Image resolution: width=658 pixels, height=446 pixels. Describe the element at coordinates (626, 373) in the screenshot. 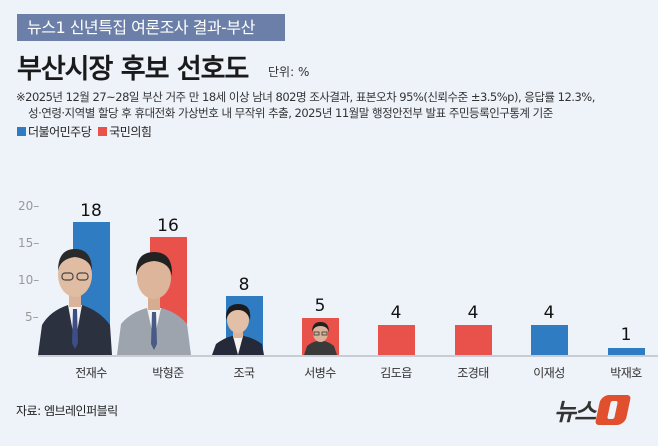

I see `x-label-park-jaeho: 박재호` at that location.